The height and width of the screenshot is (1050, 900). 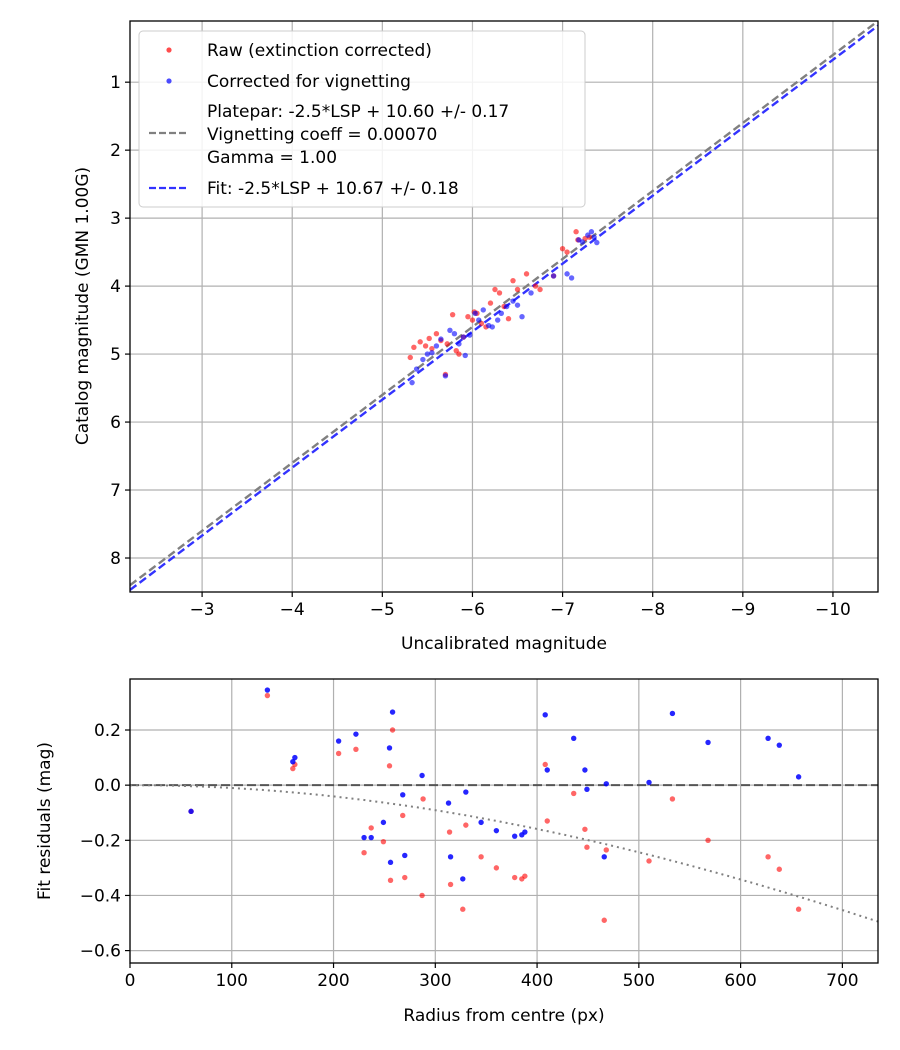 I want to click on top-y-tick-label: 4, so click(x=115, y=287).